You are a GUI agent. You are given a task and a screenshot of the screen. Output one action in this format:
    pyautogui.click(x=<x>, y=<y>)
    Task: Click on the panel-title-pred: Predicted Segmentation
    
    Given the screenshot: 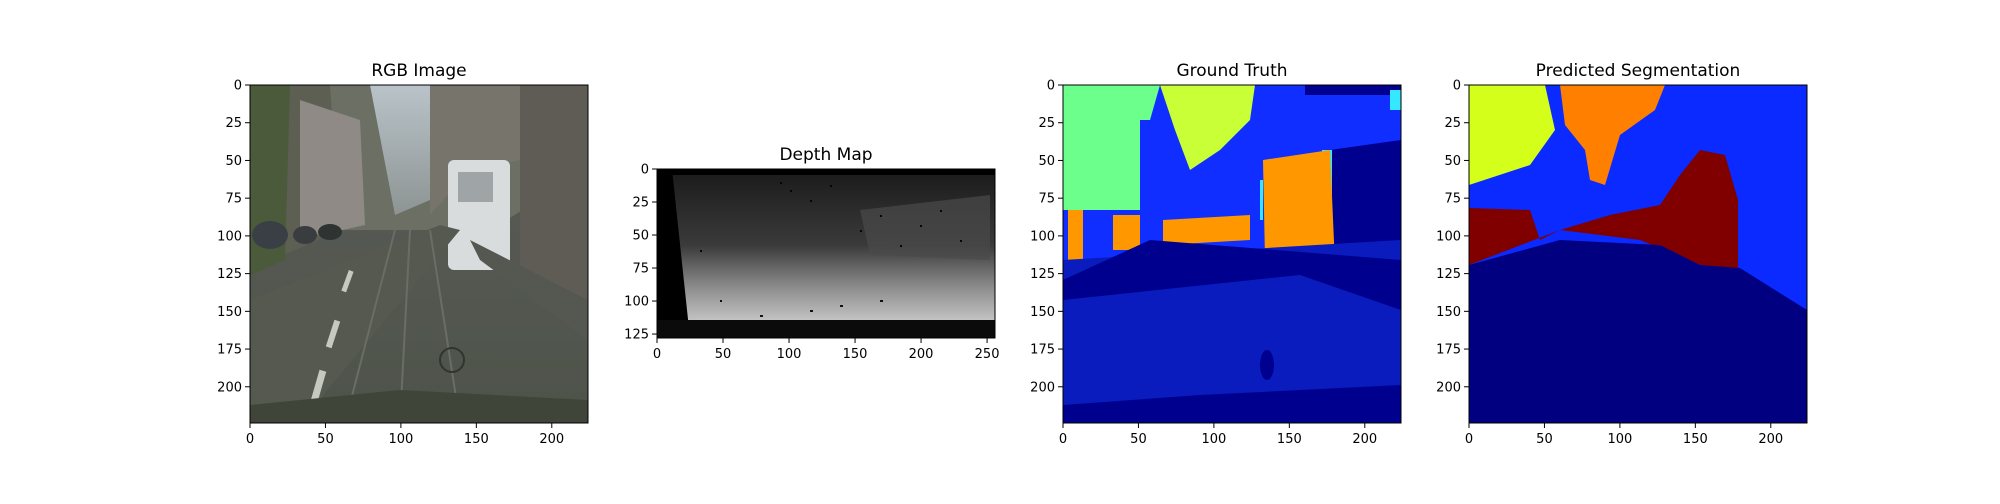 What is the action you would take?
    pyautogui.click(x=1638, y=71)
    